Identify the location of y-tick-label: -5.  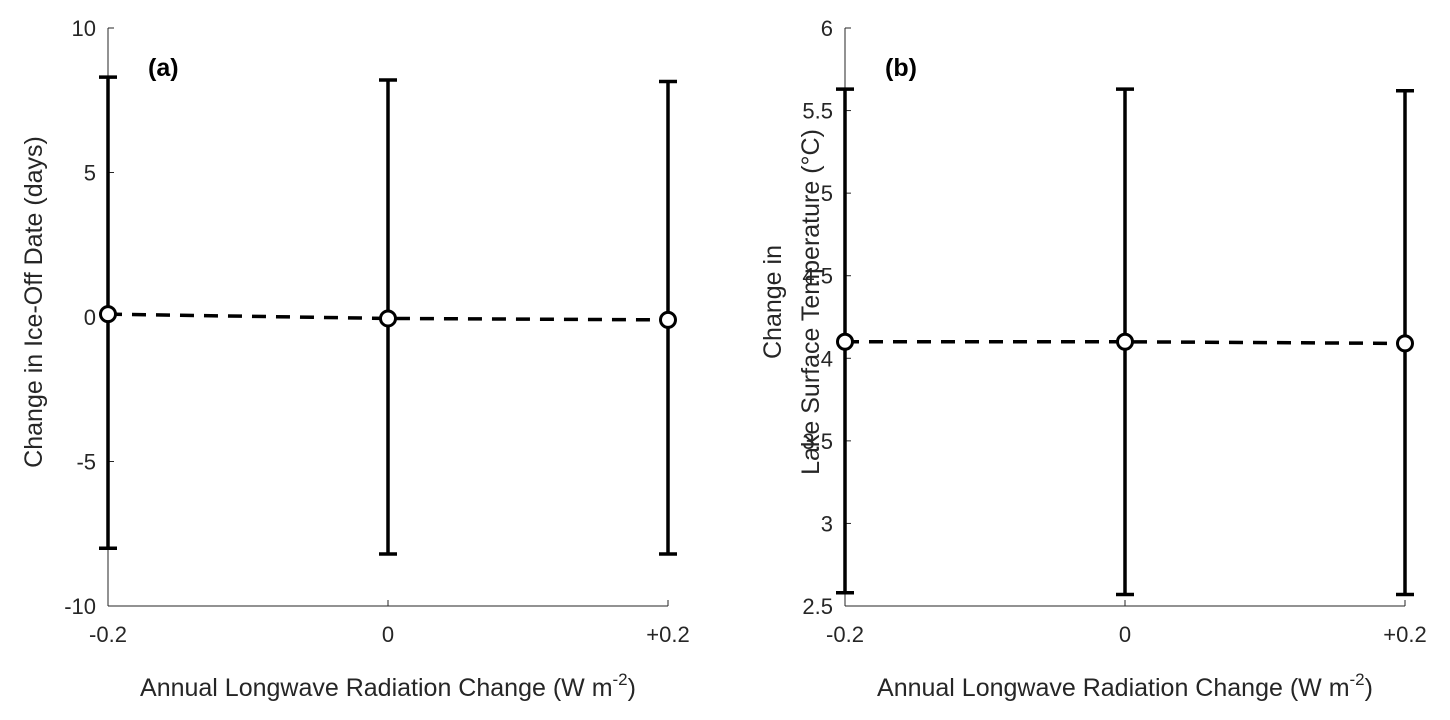
(86, 462).